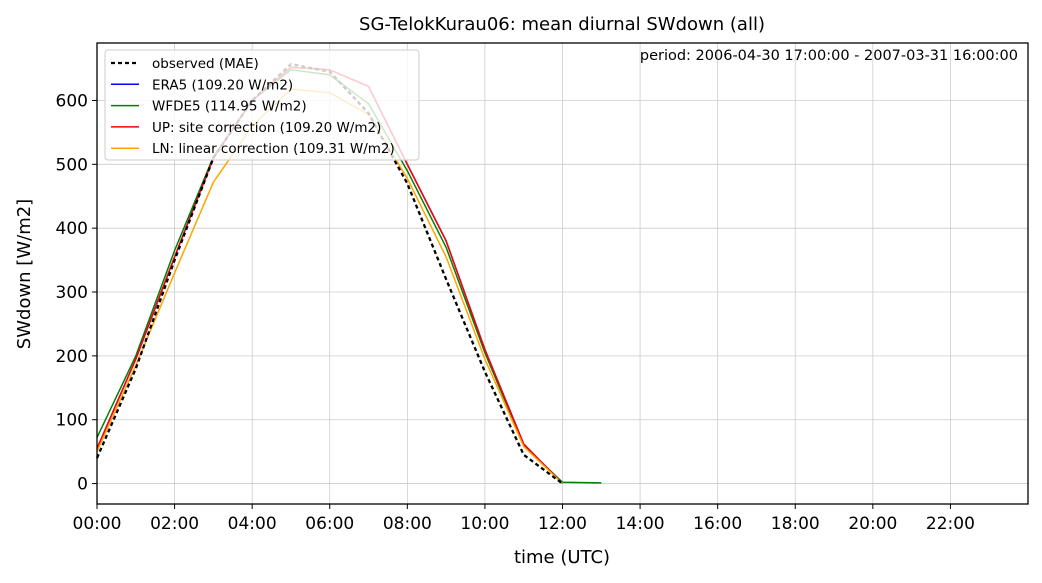 This screenshot has height=583, width=1042. Describe the element at coordinates (97, 524) in the screenshot. I see `x-tick-label: 00:00` at that location.